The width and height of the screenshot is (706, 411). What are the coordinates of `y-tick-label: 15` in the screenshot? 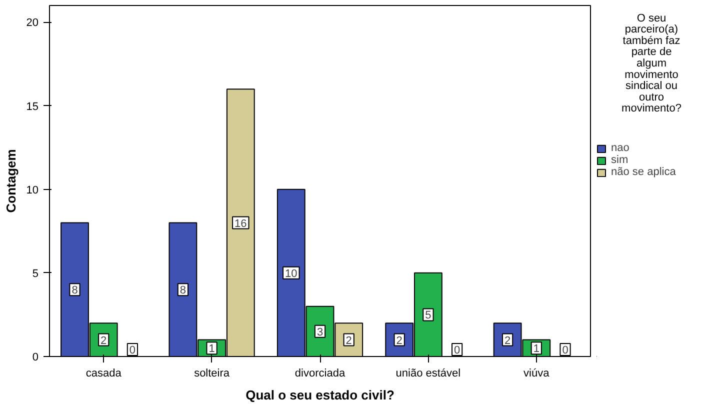 It's located at (32, 106).